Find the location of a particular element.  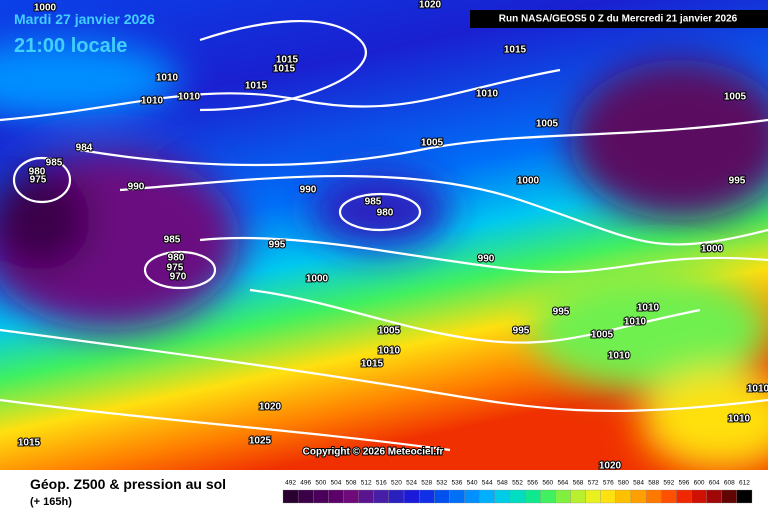

legend-label: 532 is located at coordinates (441, 483).